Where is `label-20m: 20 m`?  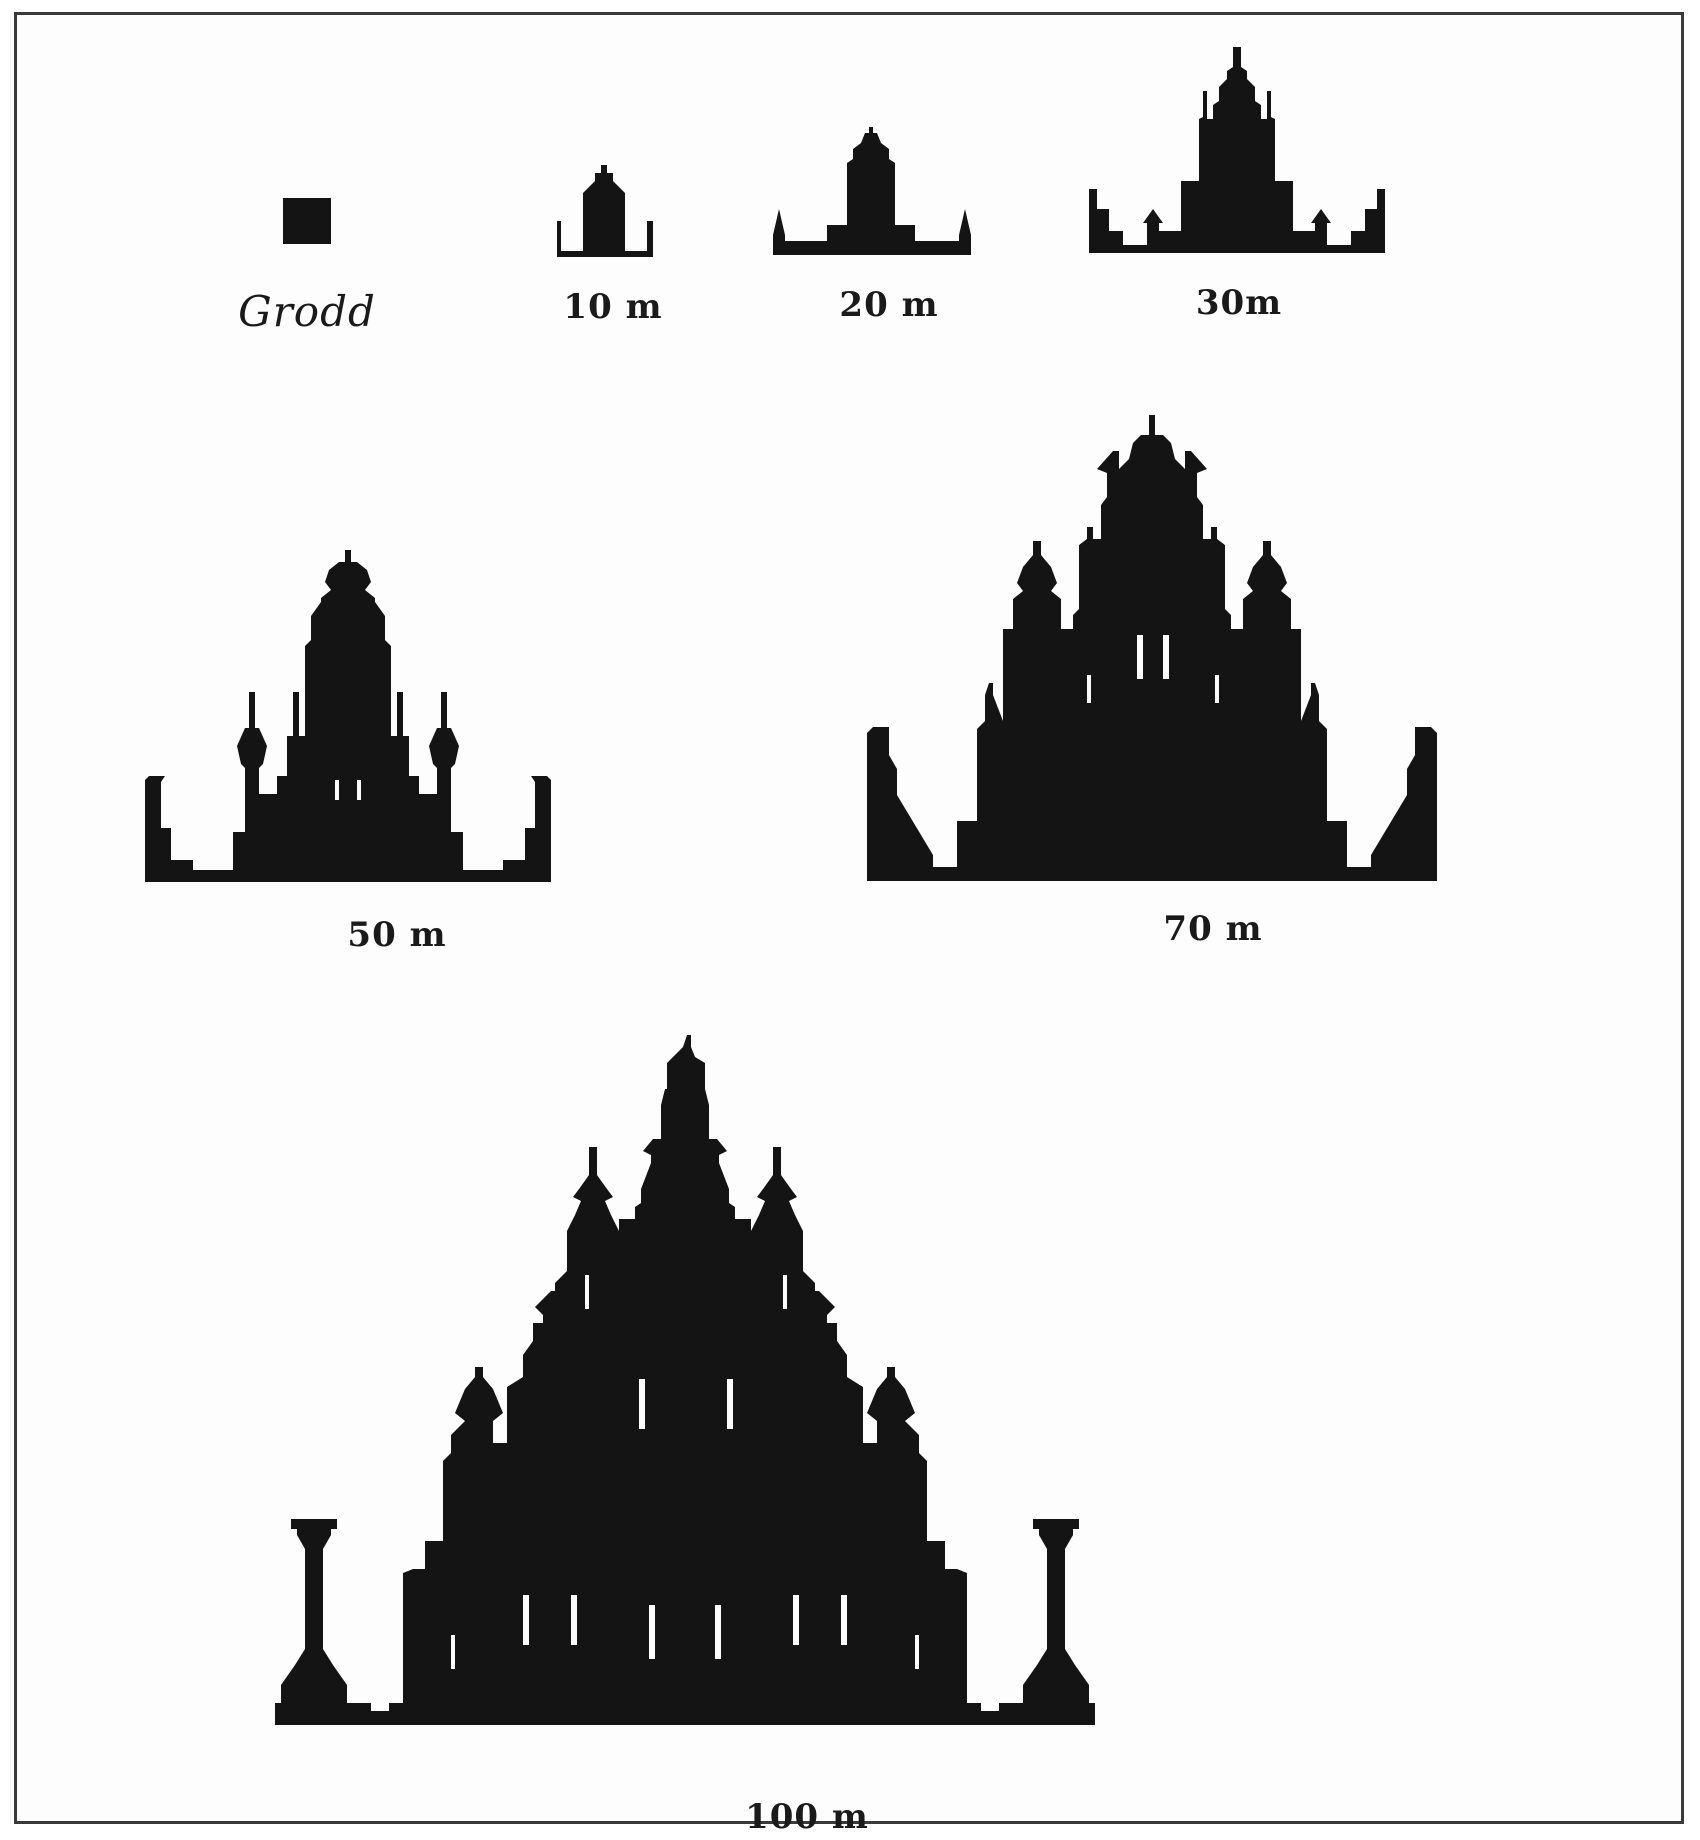
label-20m: 20 m is located at coordinates (889, 305).